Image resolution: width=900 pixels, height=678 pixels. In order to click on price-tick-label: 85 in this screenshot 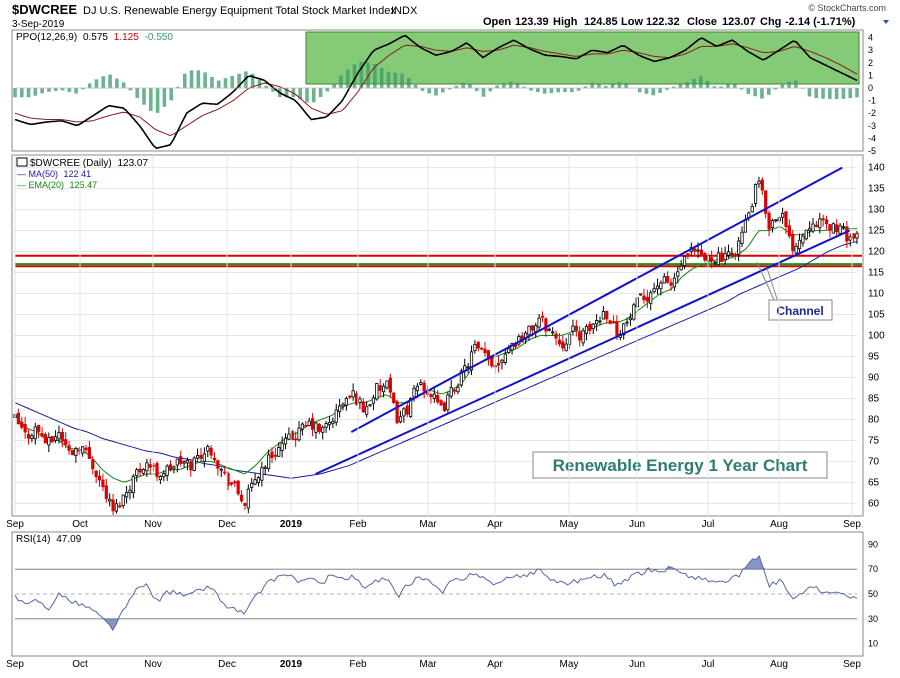, I will do `click(874, 398)`.